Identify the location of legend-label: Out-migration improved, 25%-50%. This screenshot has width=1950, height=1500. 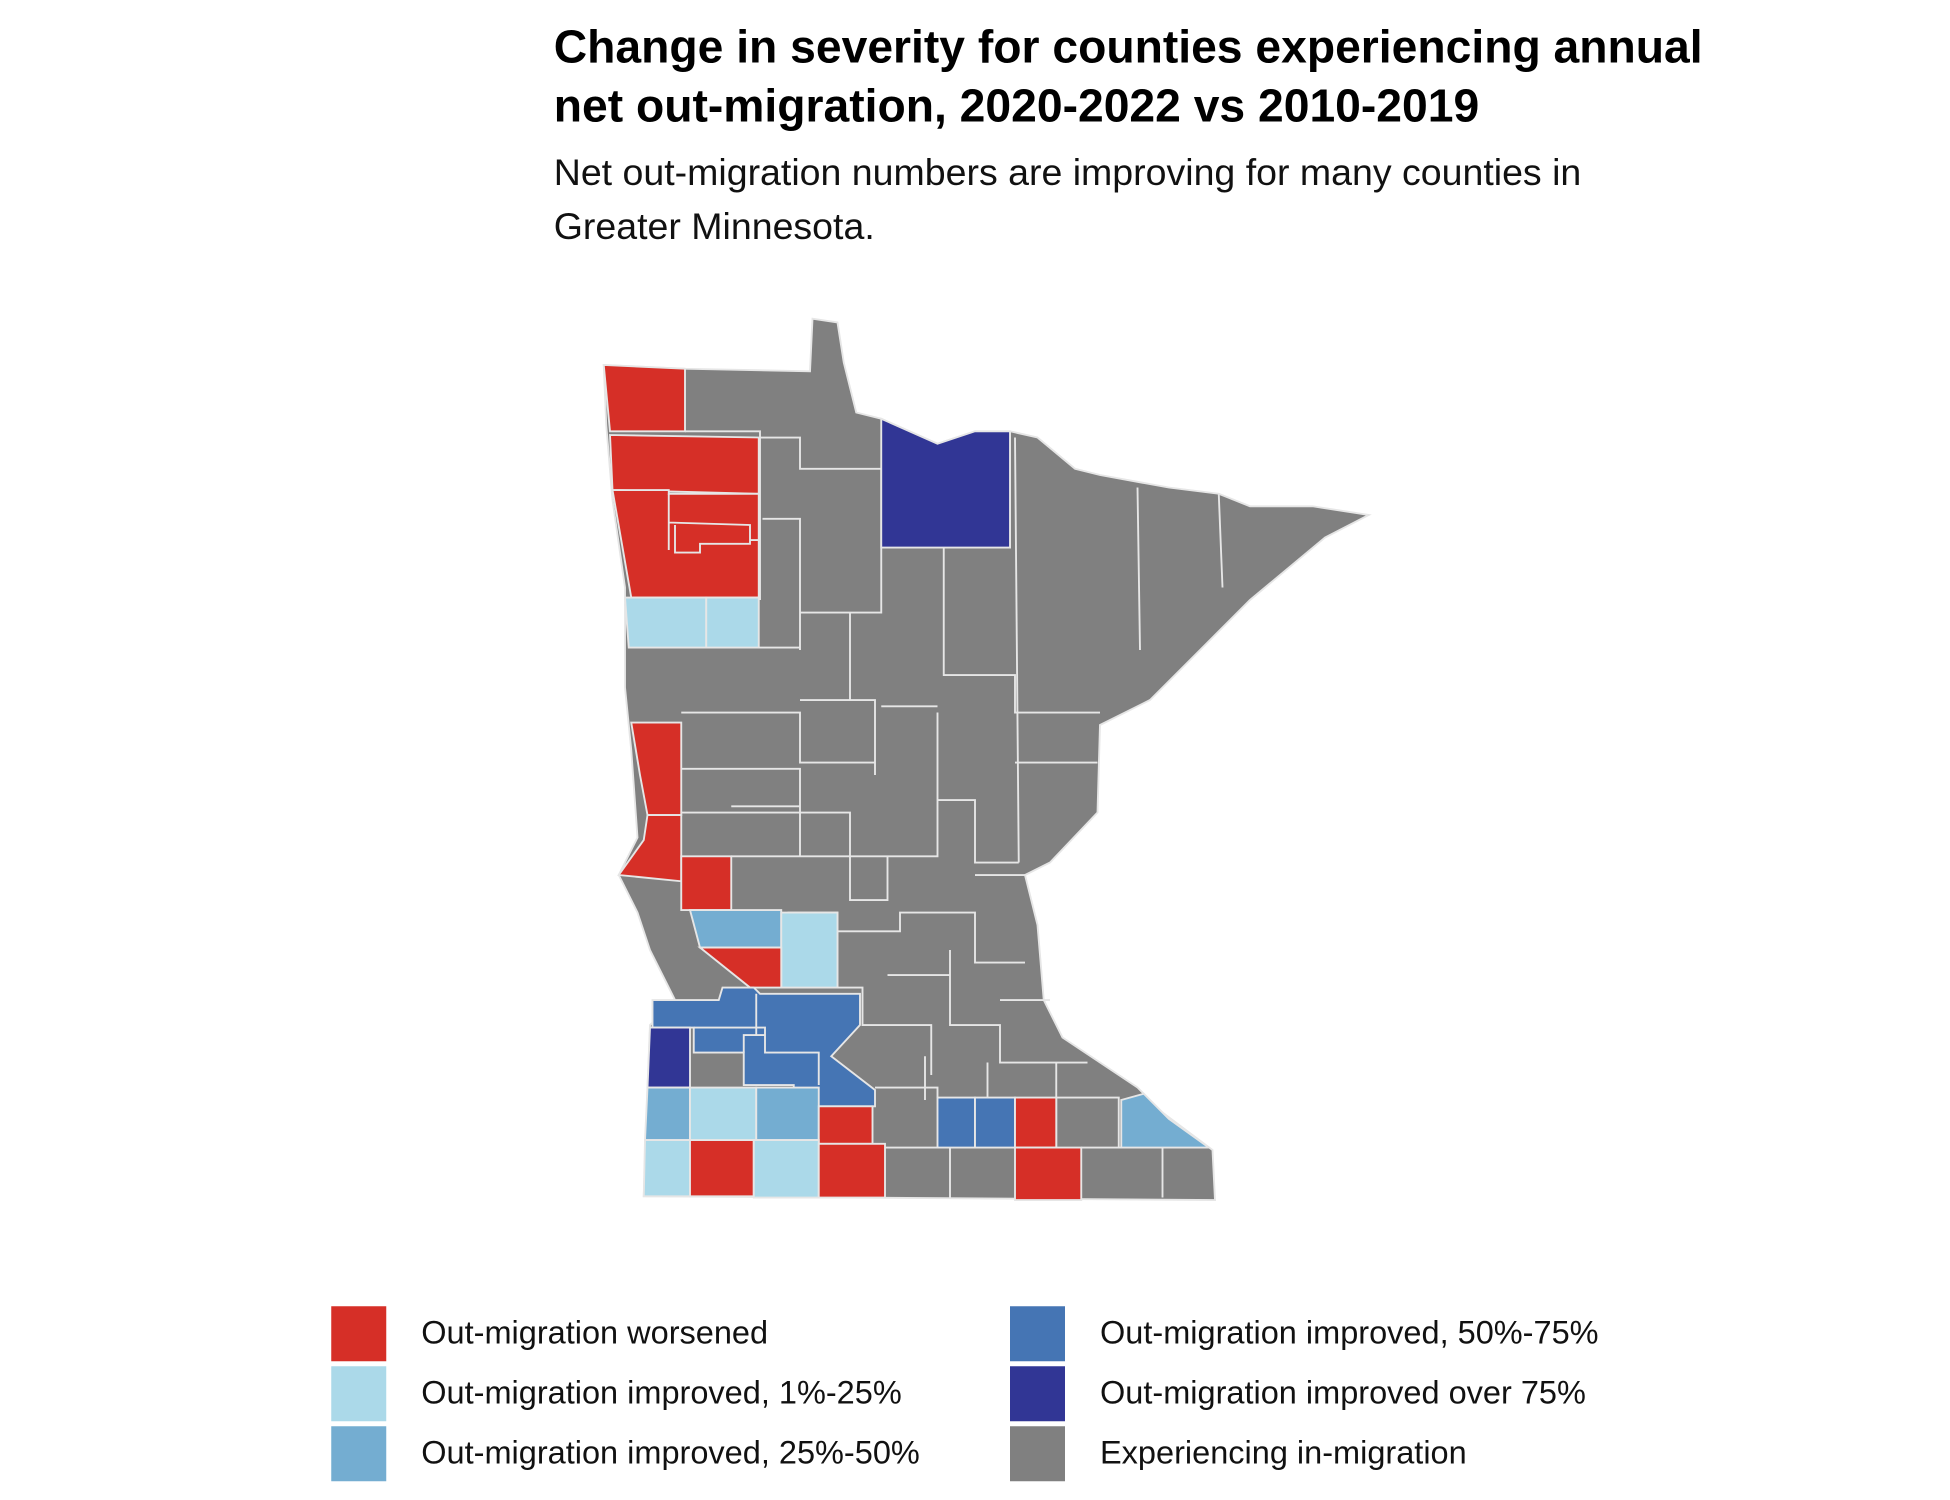
(670, 1453).